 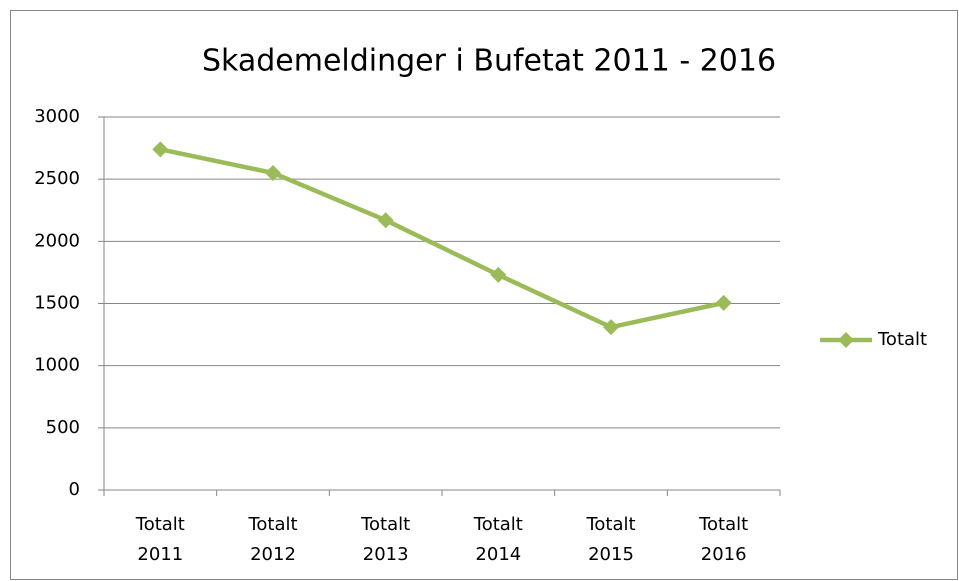 I want to click on x-tick-label: Totalt 2016, so click(x=724, y=539).